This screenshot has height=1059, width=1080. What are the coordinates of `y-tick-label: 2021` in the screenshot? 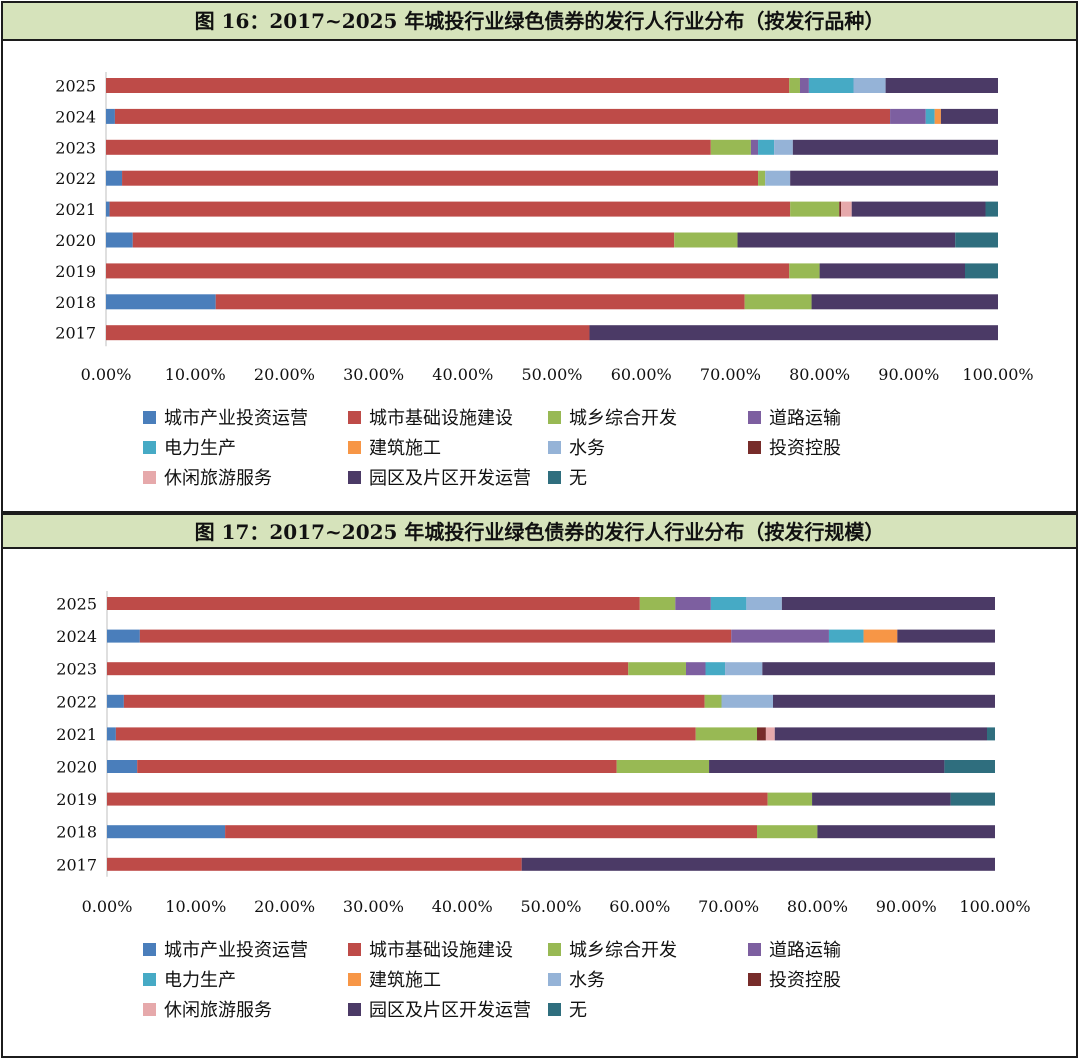 It's located at (76, 734).